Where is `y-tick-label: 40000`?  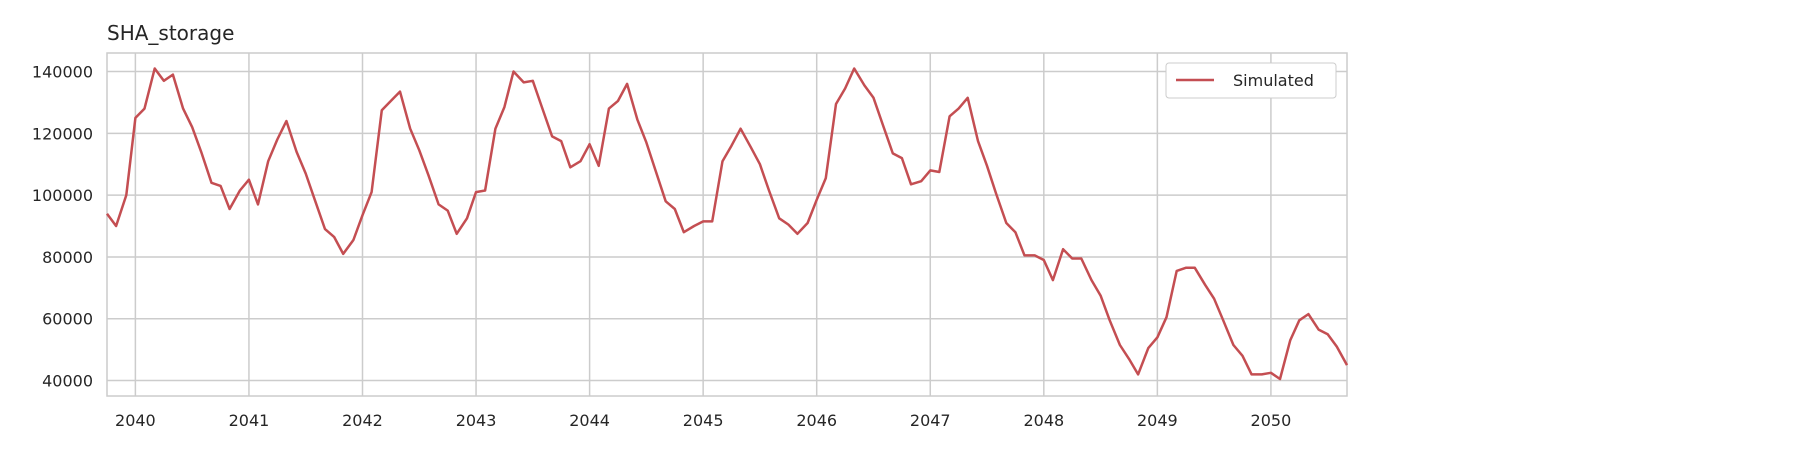
y-tick-label: 40000 is located at coordinates (67, 381).